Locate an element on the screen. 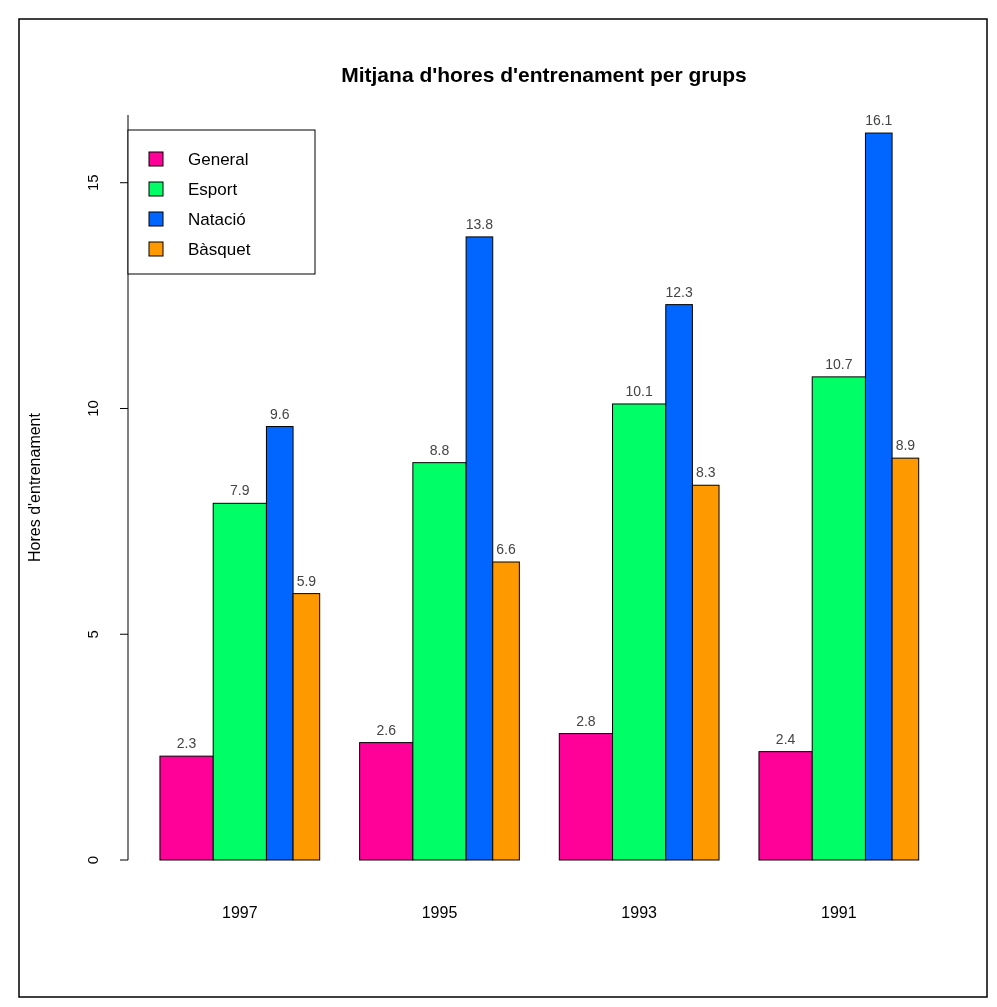  data-label: 8.8 is located at coordinates (439, 449).